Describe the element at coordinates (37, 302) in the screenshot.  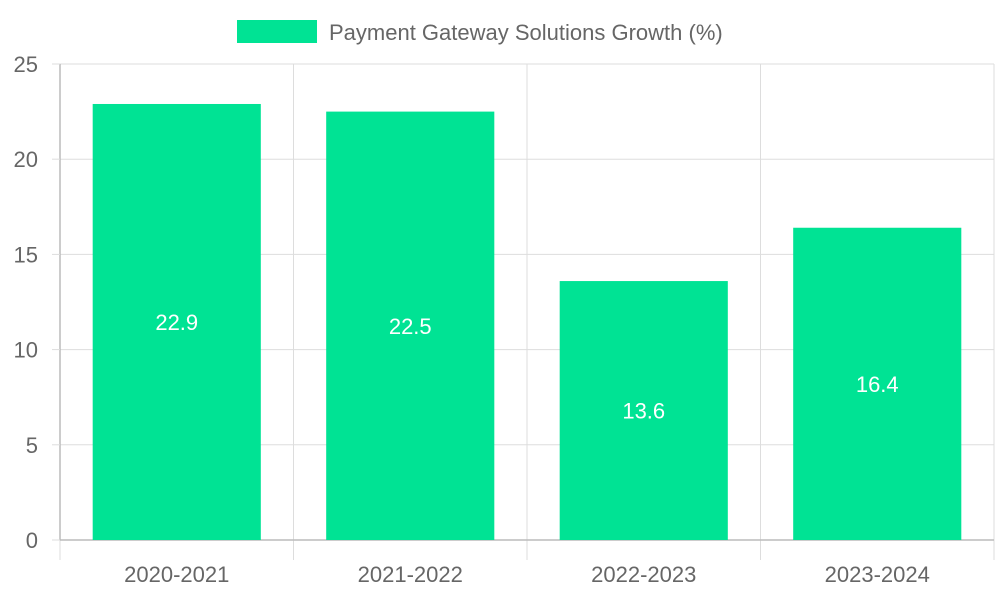
I see `y-axis-ticks: 0 5 10 15 20 25` at that location.